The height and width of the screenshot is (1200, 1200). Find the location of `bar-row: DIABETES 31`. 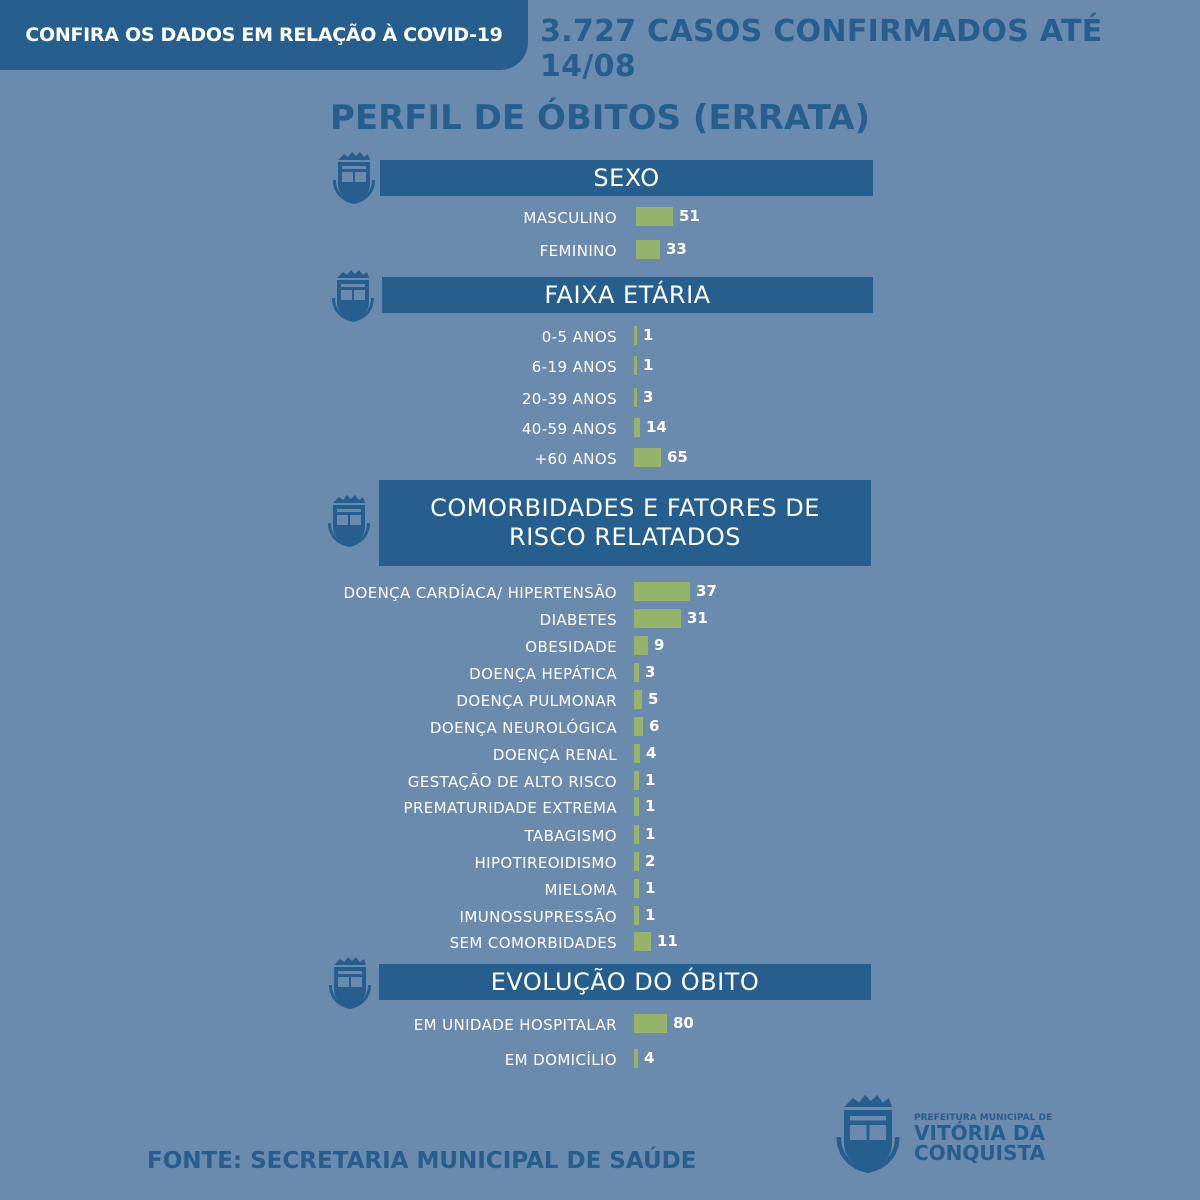

bar-row: DIABETES 31 is located at coordinates (600, 620).